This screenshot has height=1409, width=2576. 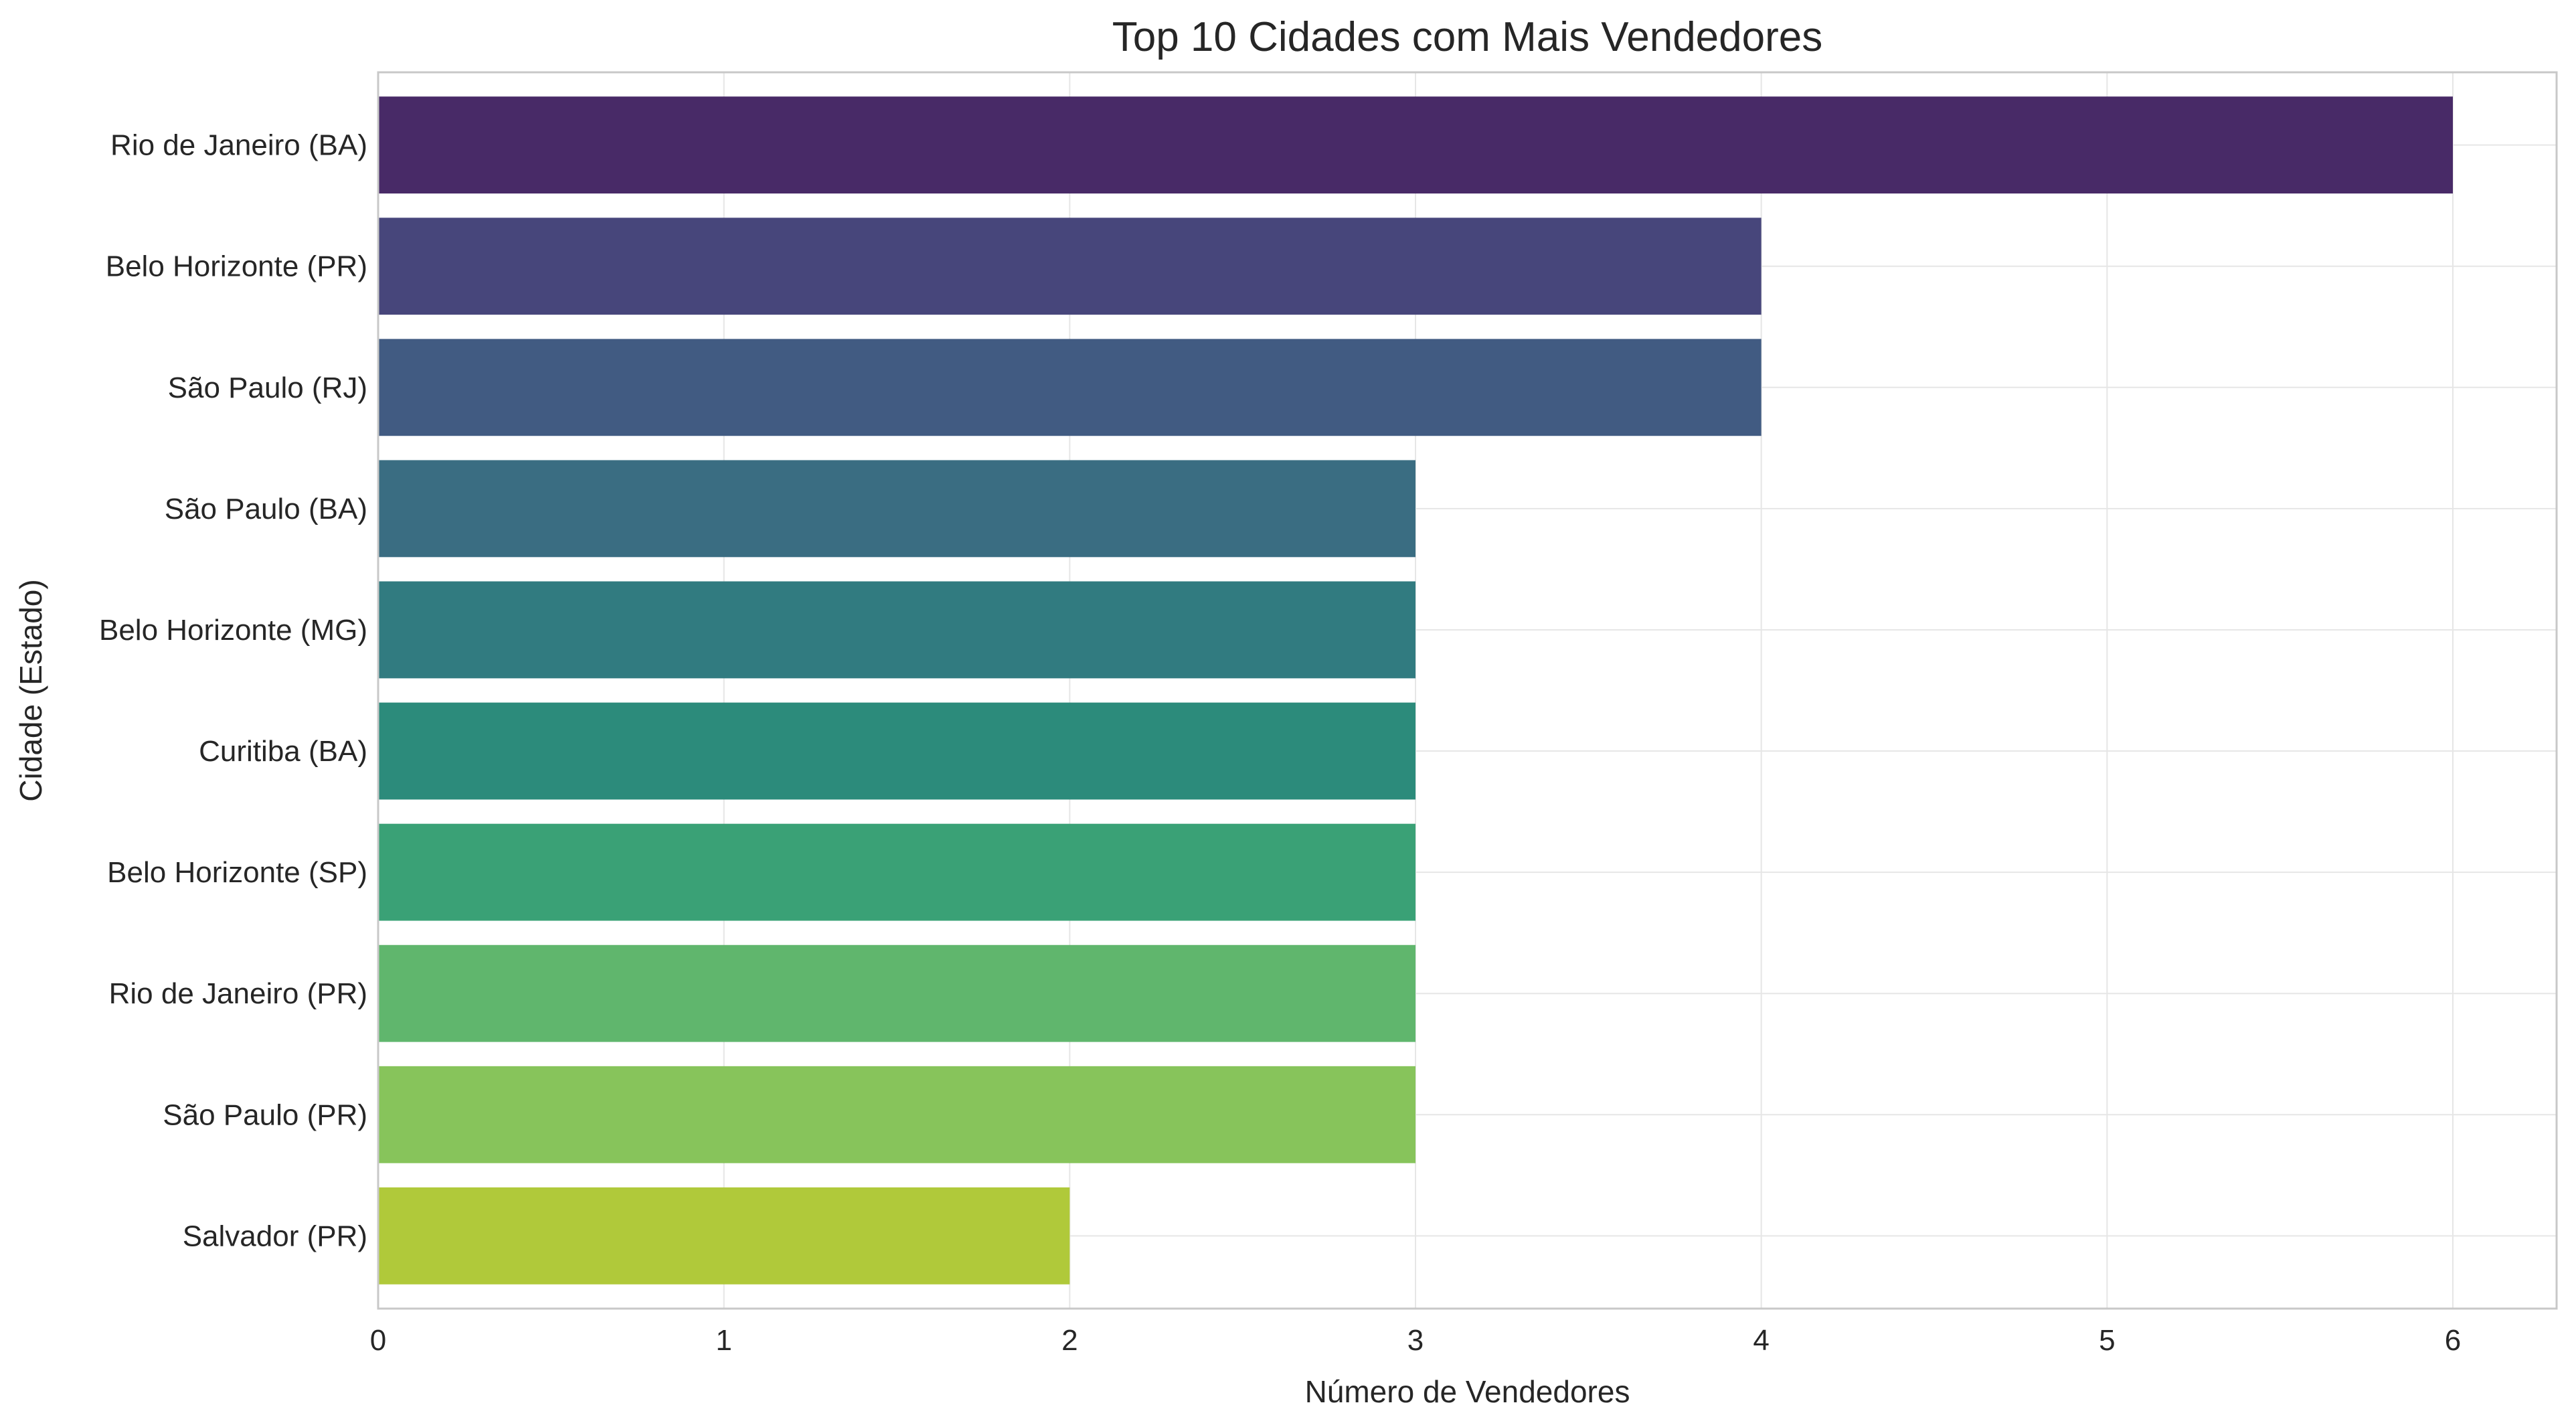 I want to click on y-tick-label: Belo Horizonte (MG), so click(x=233, y=630).